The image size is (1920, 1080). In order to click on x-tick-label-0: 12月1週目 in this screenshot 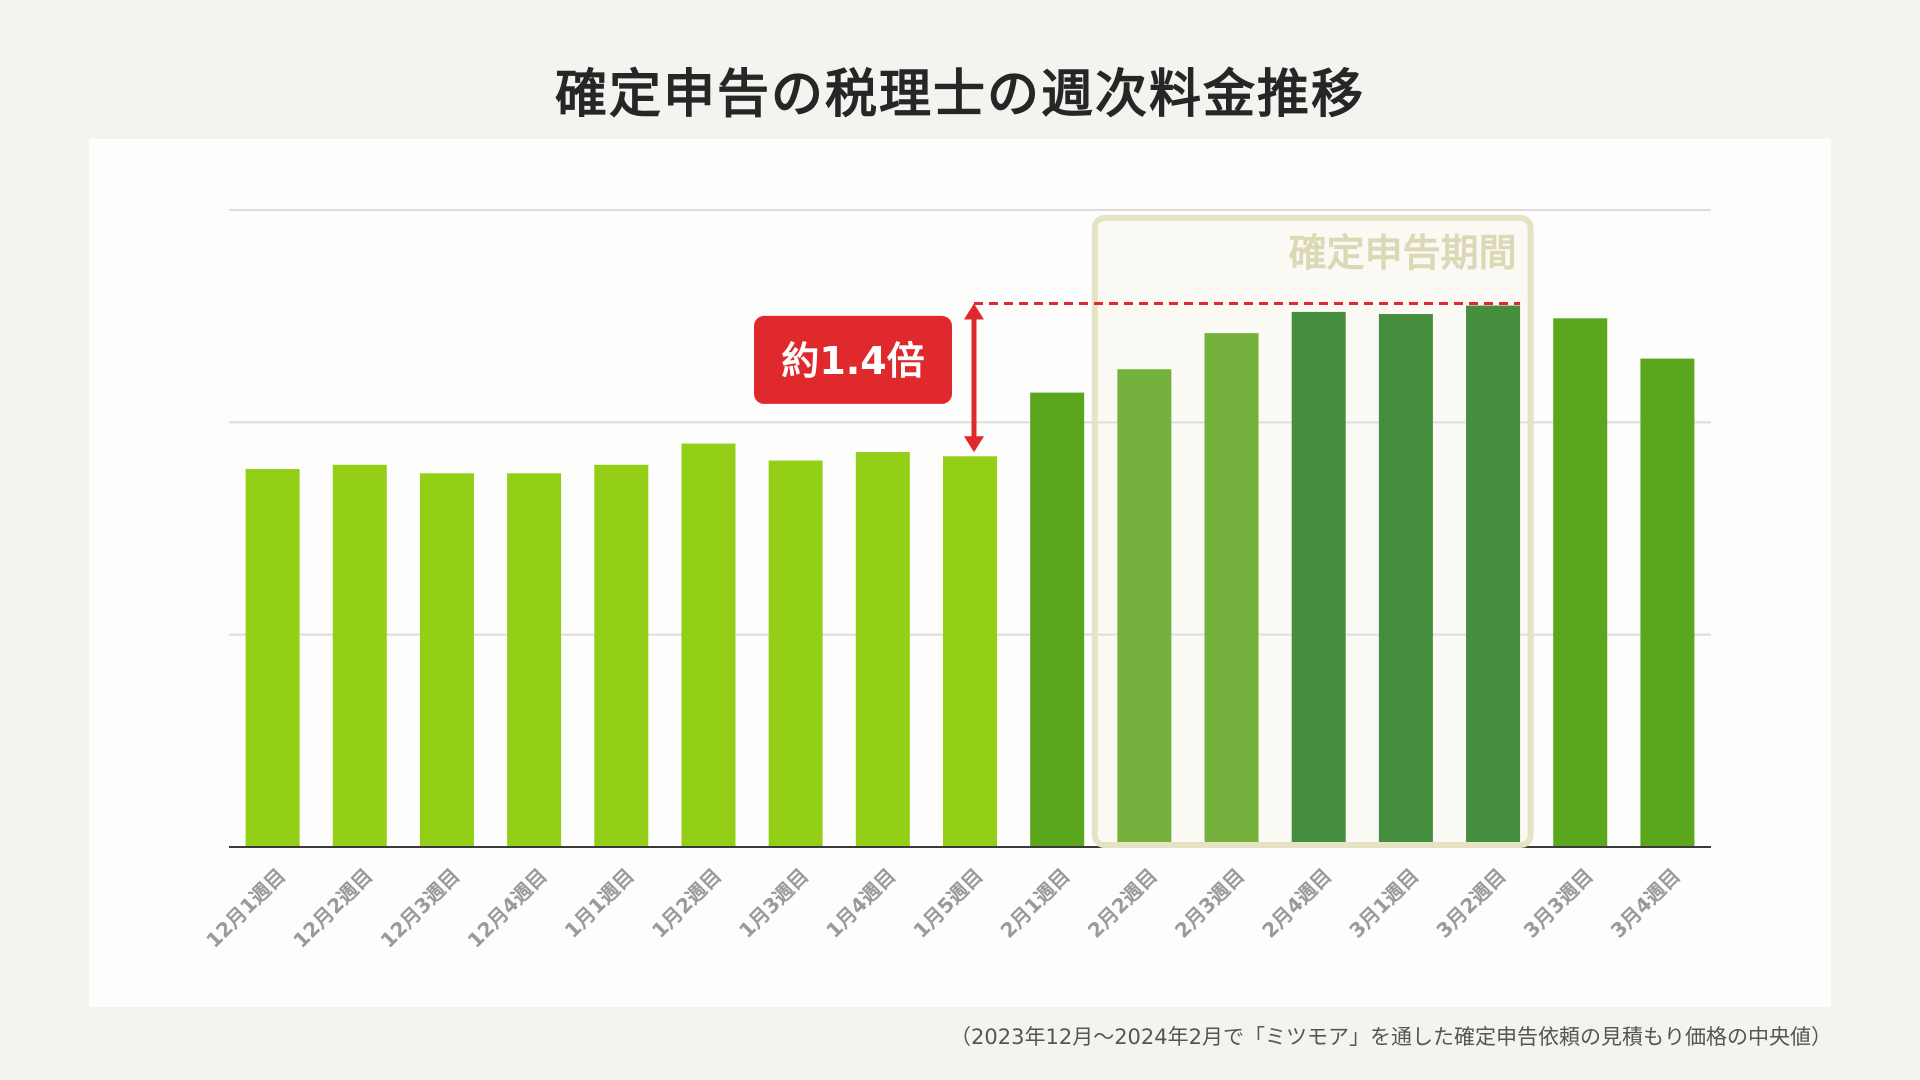, I will do `click(245, 908)`.